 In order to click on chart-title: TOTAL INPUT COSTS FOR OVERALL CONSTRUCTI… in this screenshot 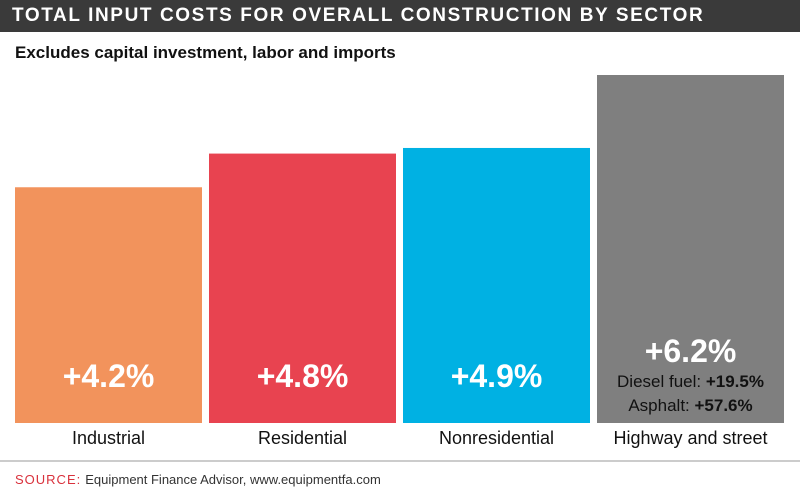, I will do `click(400, 16)`.